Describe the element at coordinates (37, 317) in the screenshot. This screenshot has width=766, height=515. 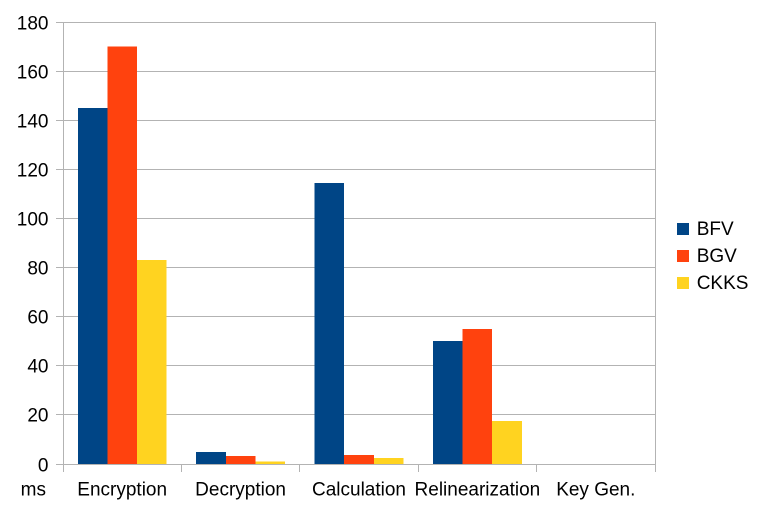
I see `svg-text: 60` at that location.